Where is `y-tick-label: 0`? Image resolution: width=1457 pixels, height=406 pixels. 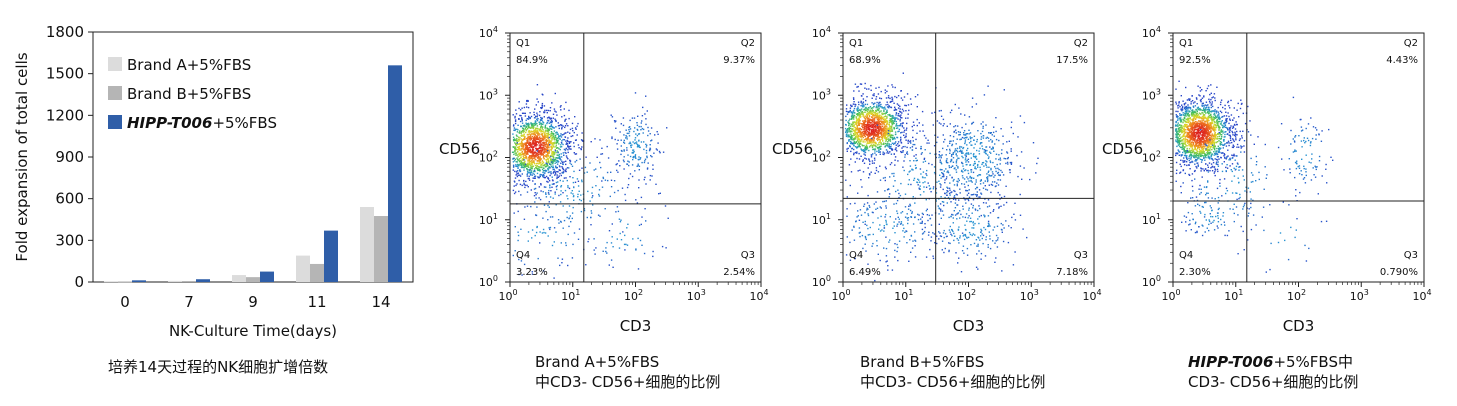 y-tick-label: 0 is located at coordinates (79, 282).